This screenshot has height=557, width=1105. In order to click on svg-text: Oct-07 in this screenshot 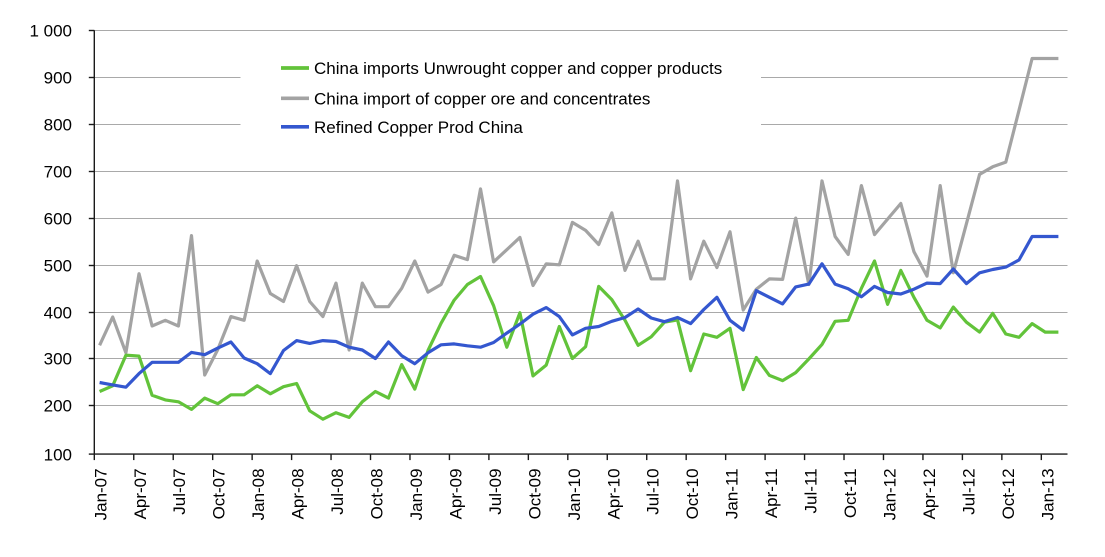, I will do `click(219, 493)`.